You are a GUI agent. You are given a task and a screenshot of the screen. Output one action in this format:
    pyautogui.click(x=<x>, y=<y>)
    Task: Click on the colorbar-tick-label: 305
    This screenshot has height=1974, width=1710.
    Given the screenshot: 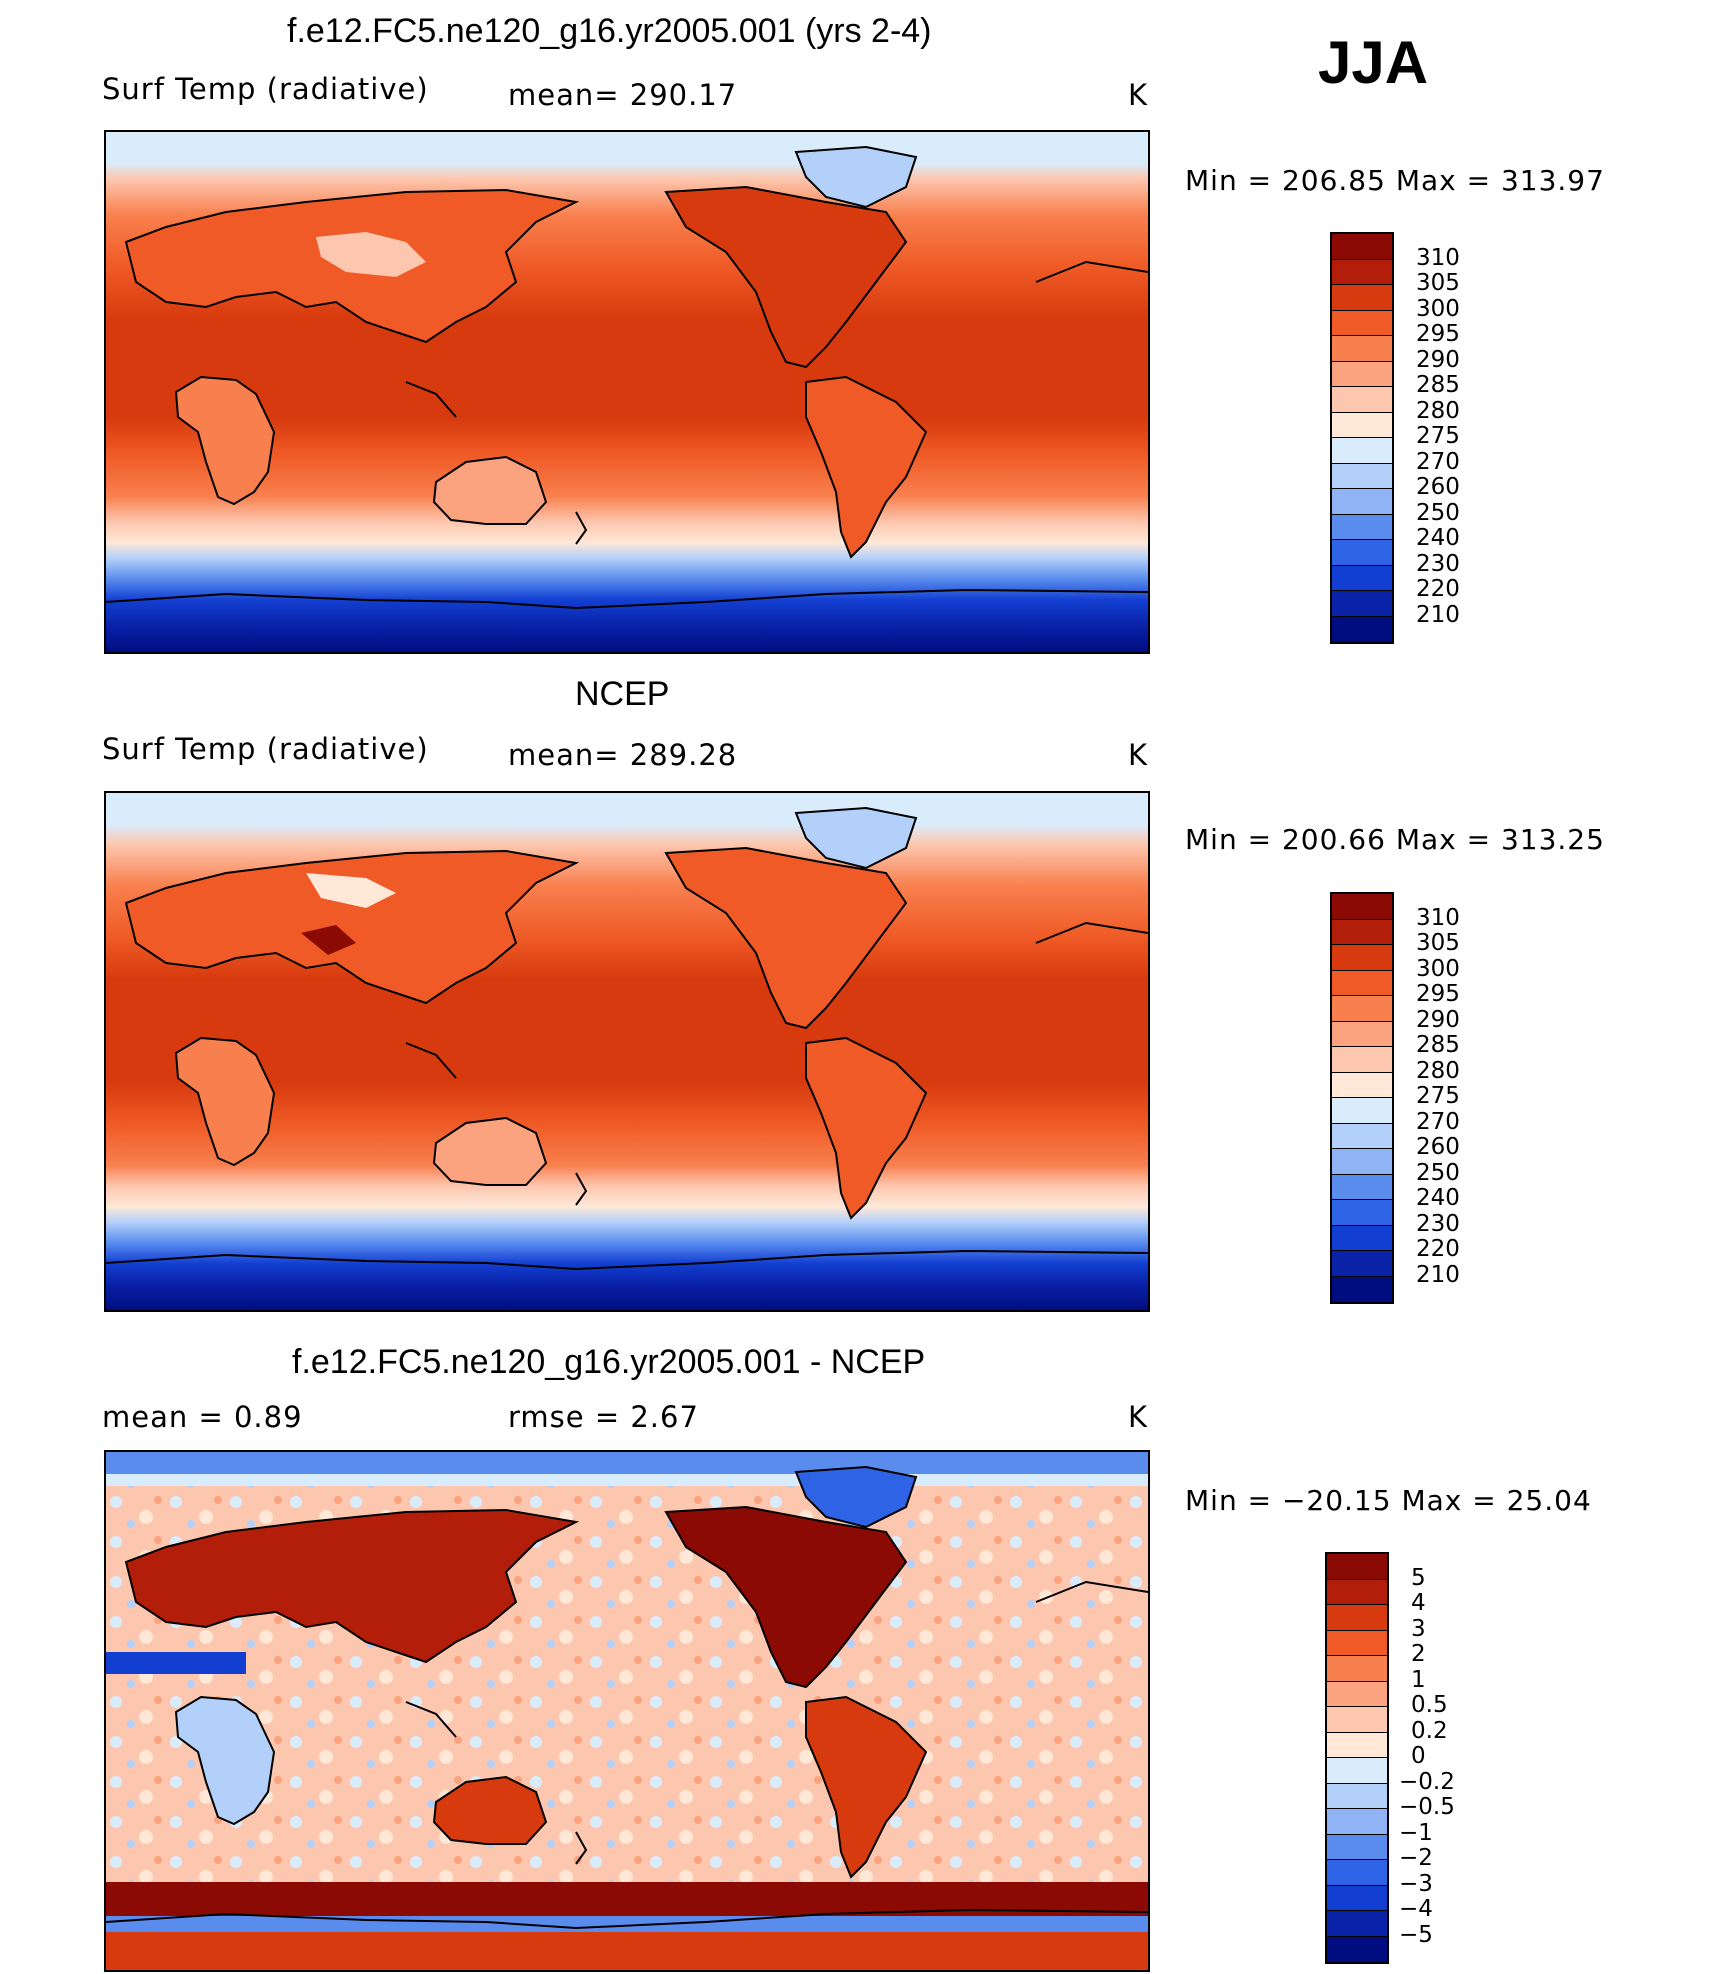 What is the action you would take?
    pyautogui.click(x=1438, y=283)
    